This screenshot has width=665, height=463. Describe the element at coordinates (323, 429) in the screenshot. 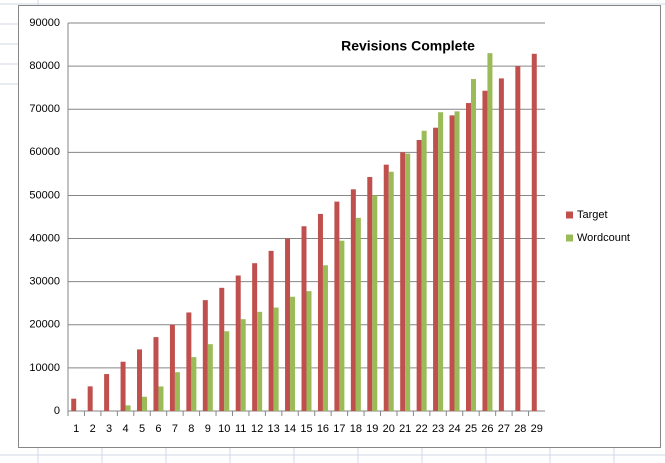

I see `x-tick-label: 16` at that location.